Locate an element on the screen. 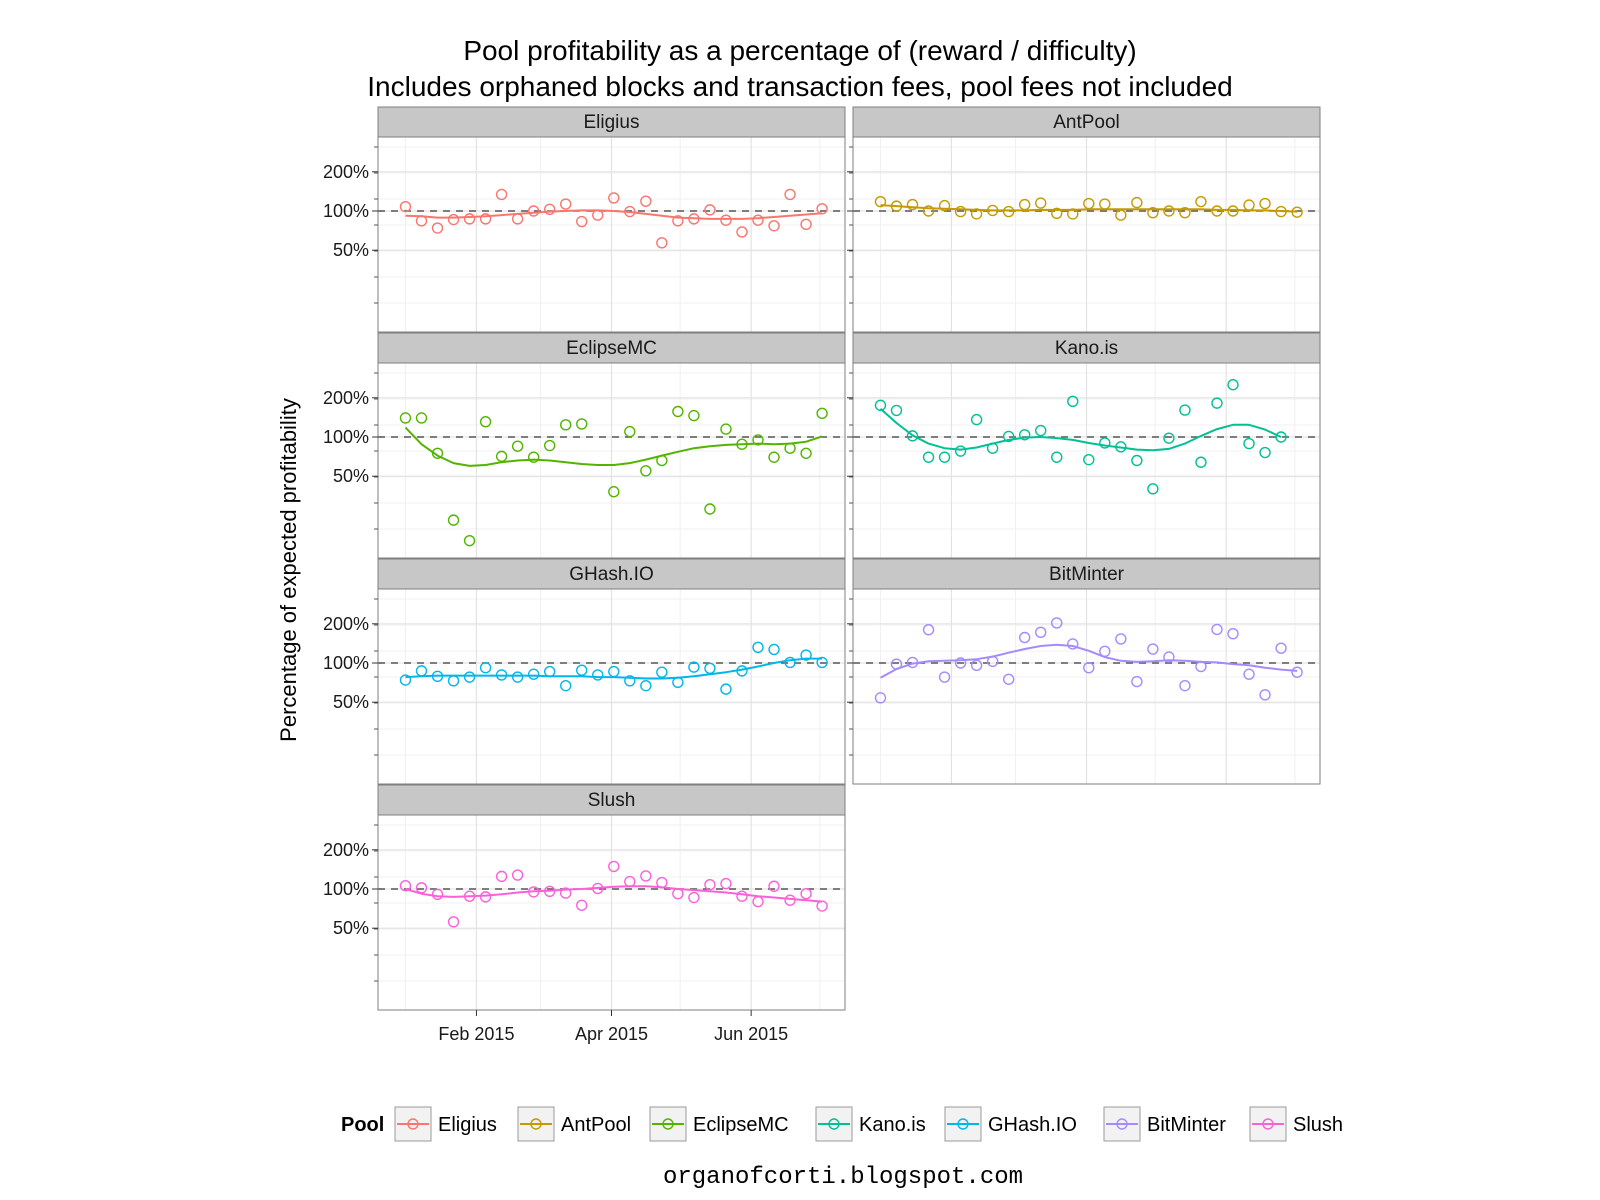 The height and width of the screenshot is (1200, 1600). panel-eclipsemc: EclipseMC 200% 100% 50% is located at coordinates (584, 455).